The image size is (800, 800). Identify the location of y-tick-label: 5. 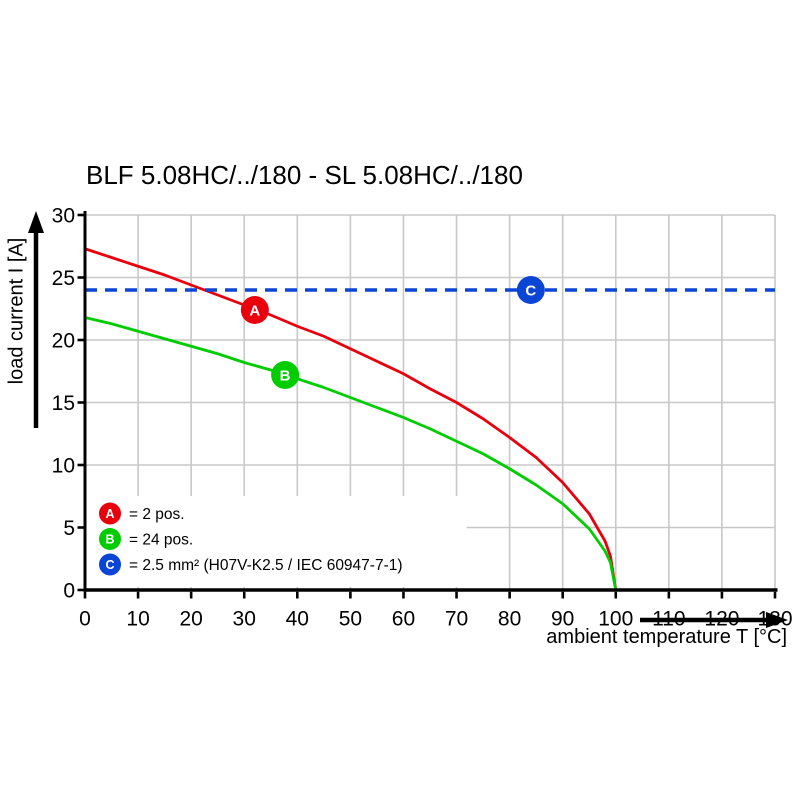
(69, 528).